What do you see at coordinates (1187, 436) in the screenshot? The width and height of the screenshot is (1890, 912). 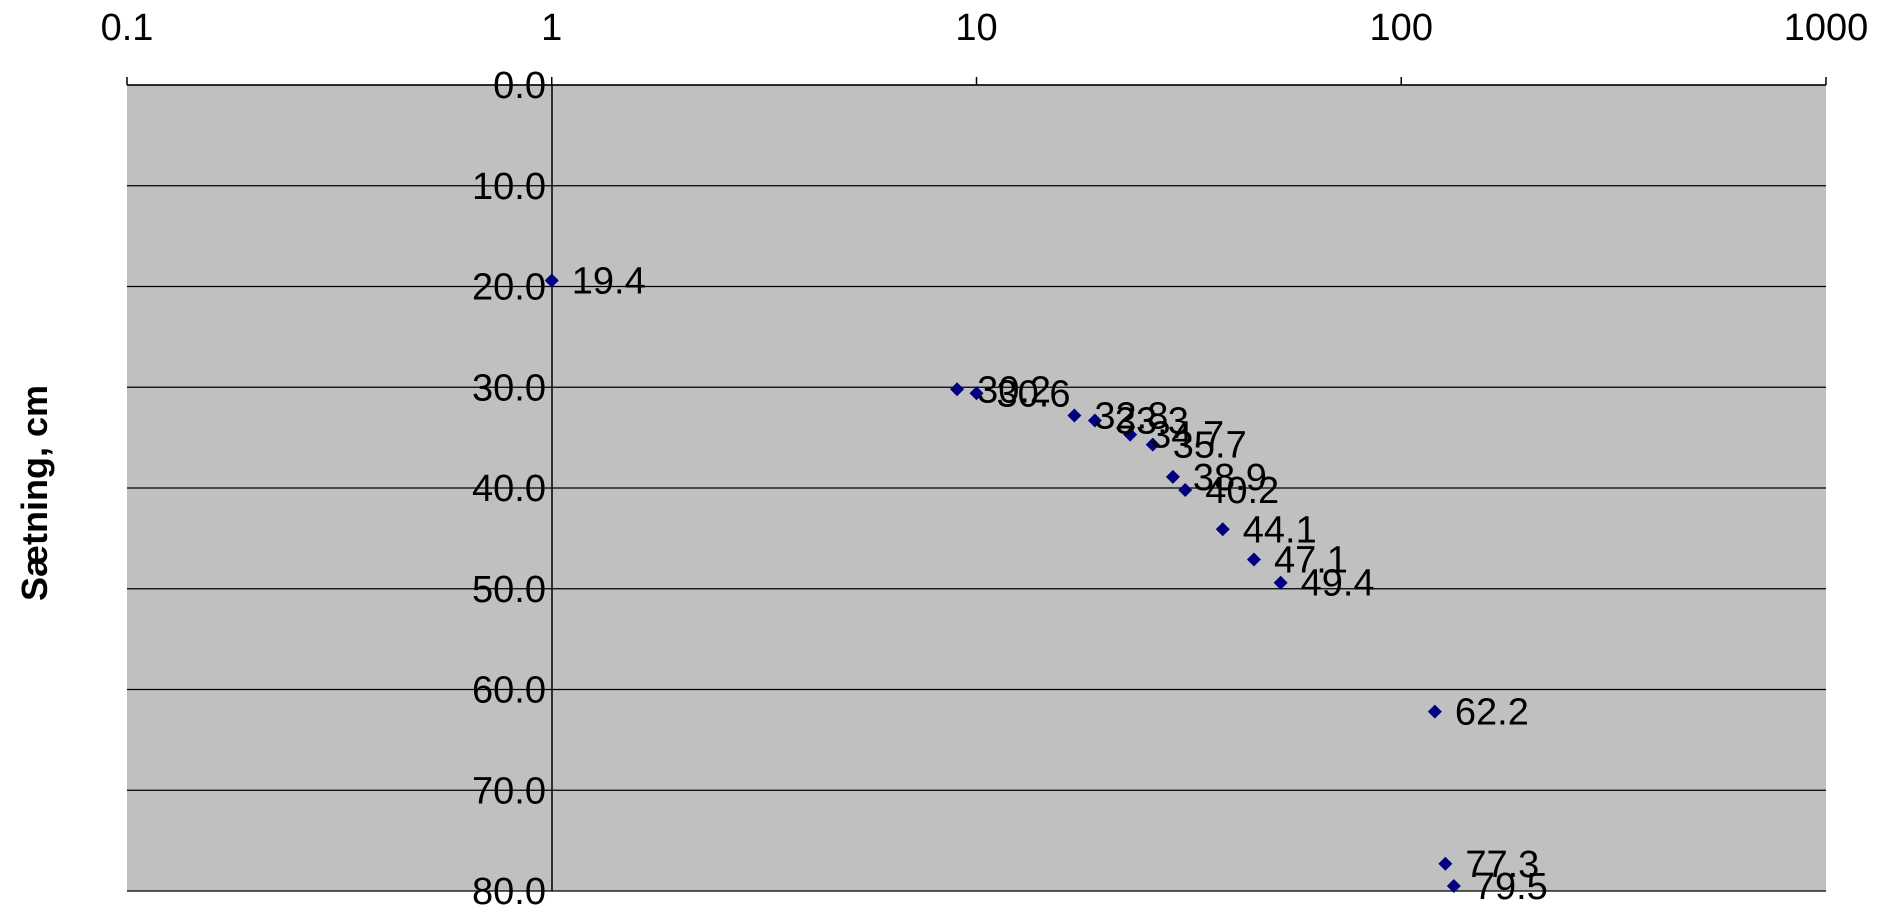 I see `data-label: 34.7` at bounding box center [1187, 436].